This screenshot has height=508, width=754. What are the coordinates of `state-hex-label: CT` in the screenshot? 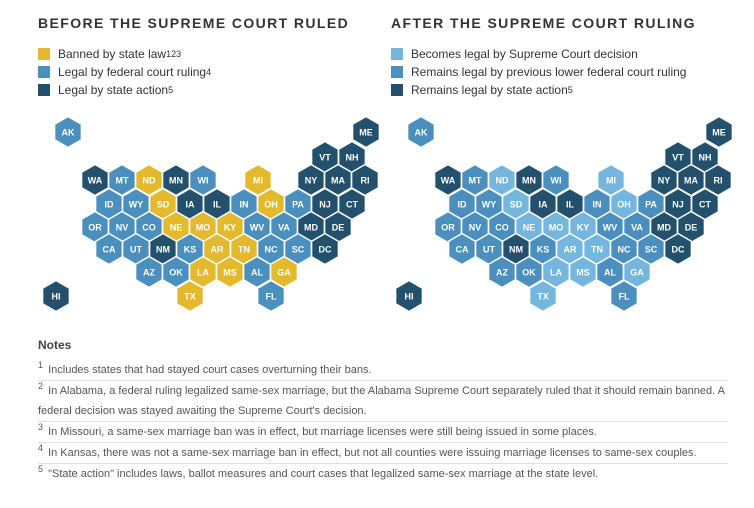 It's located at (705, 205).